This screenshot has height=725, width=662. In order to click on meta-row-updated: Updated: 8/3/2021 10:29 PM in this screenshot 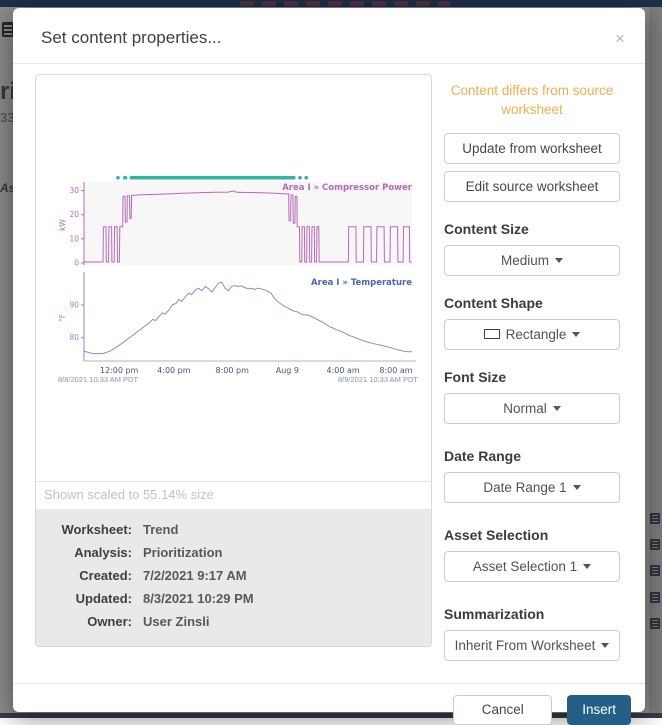, I will do `click(233, 598)`.